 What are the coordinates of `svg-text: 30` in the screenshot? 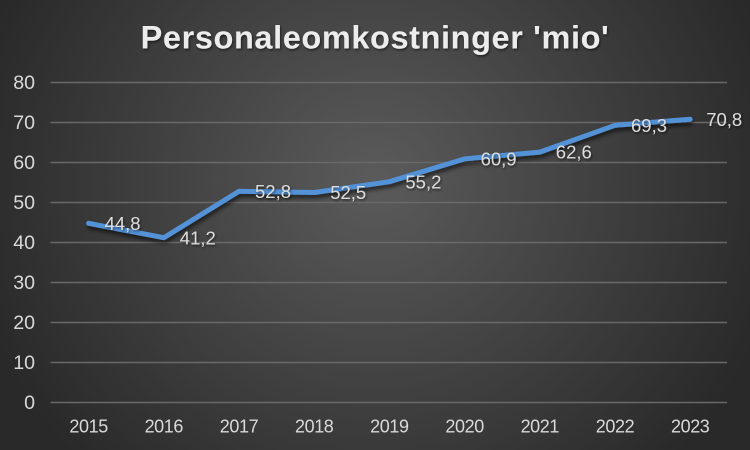 It's located at (24, 283).